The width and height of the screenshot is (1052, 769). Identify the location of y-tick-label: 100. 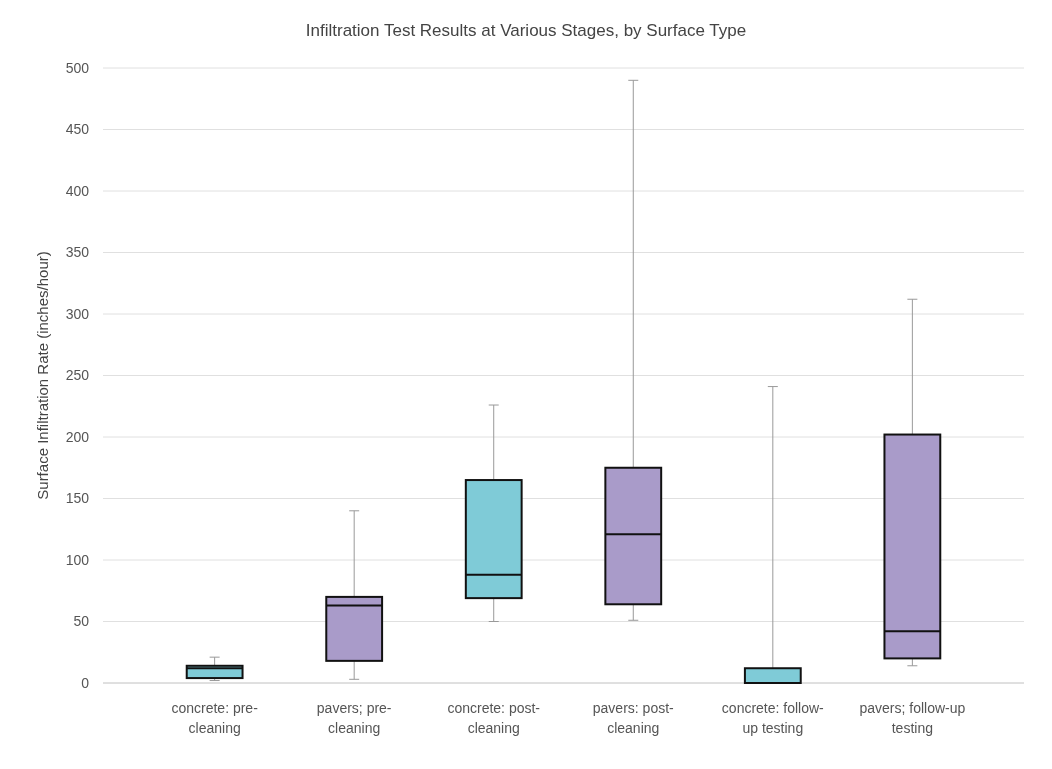
(77, 559).